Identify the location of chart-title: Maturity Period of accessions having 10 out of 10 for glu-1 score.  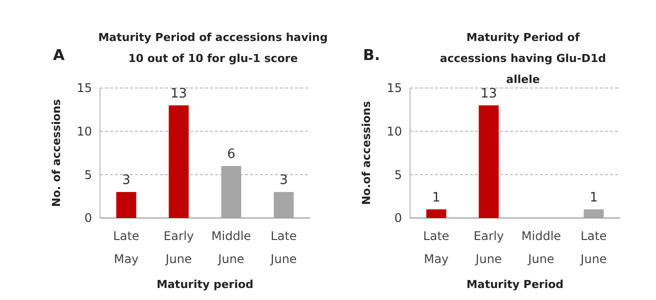
(213, 48).